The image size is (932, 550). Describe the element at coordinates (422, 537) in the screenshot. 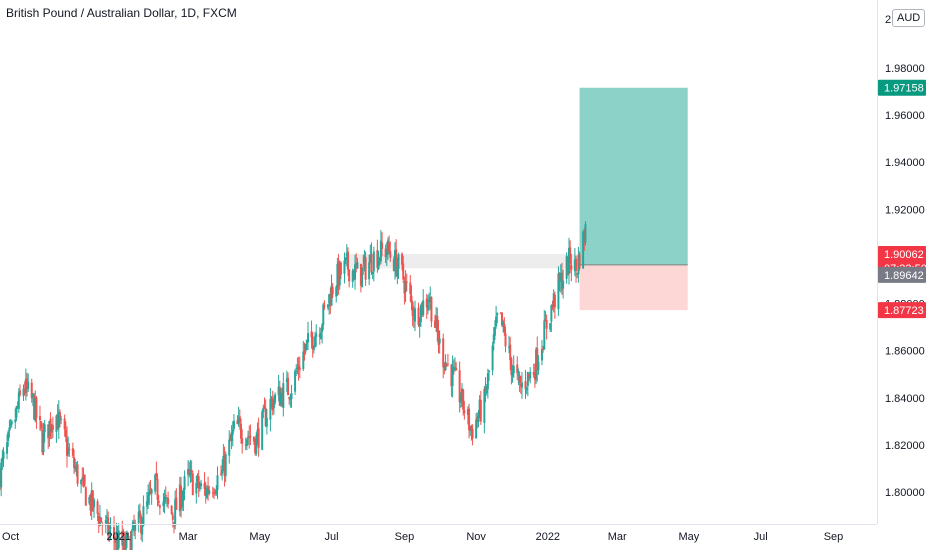

I see `time-axis: Oct 2021 Mar May Jul Sep Nov 2022 Mar May Jul Sep` at that location.